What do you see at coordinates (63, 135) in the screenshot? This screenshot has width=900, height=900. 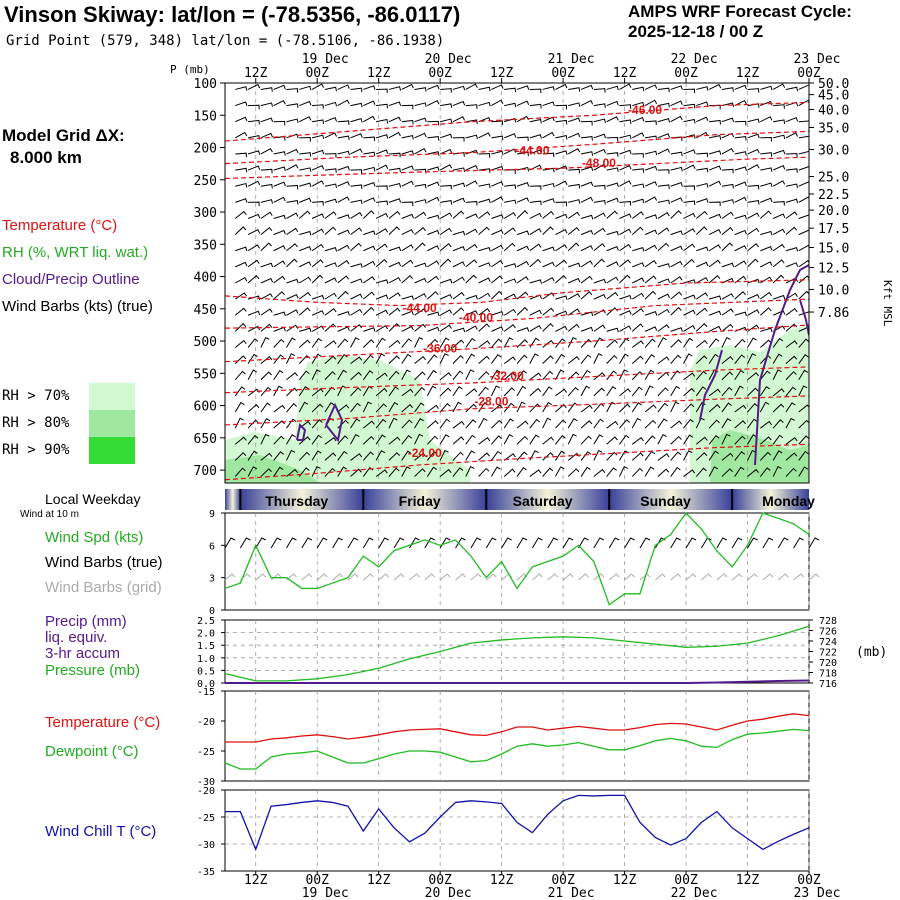 I see `model-grid-label: Model Grid ΔX:` at bounding box center [63, 135].